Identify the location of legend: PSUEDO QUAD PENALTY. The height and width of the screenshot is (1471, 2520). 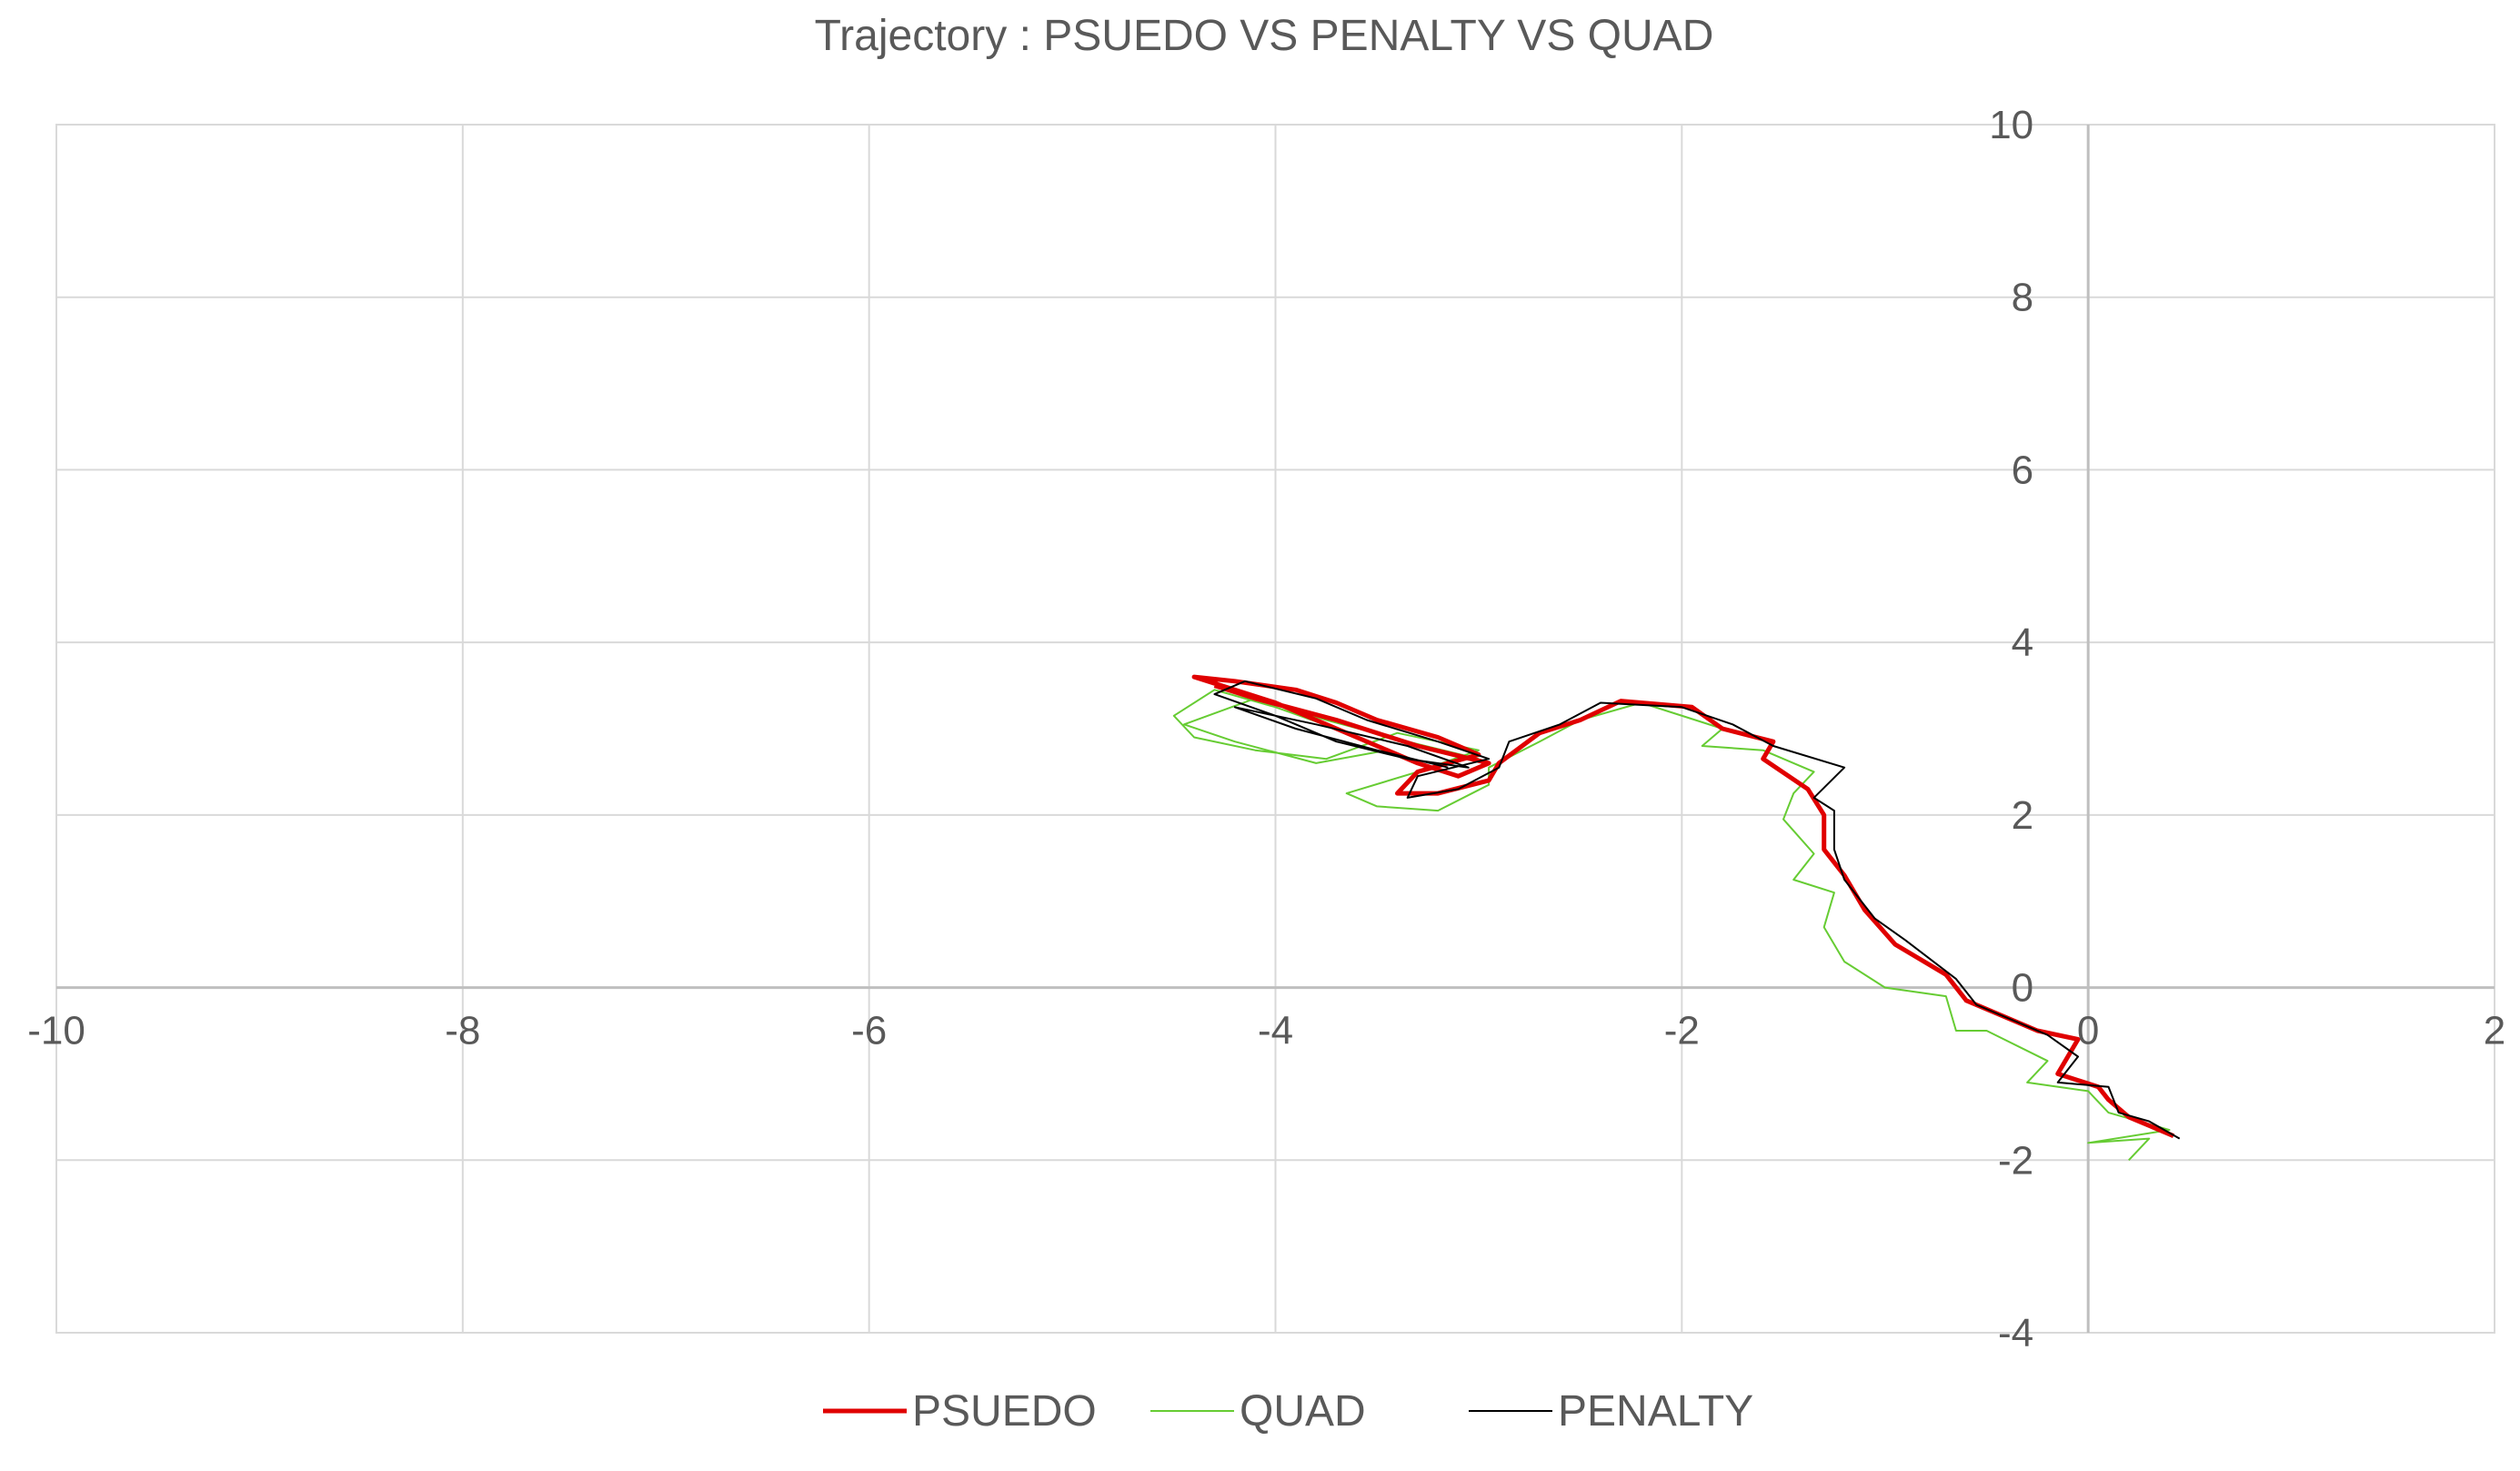
(1288, 1411).